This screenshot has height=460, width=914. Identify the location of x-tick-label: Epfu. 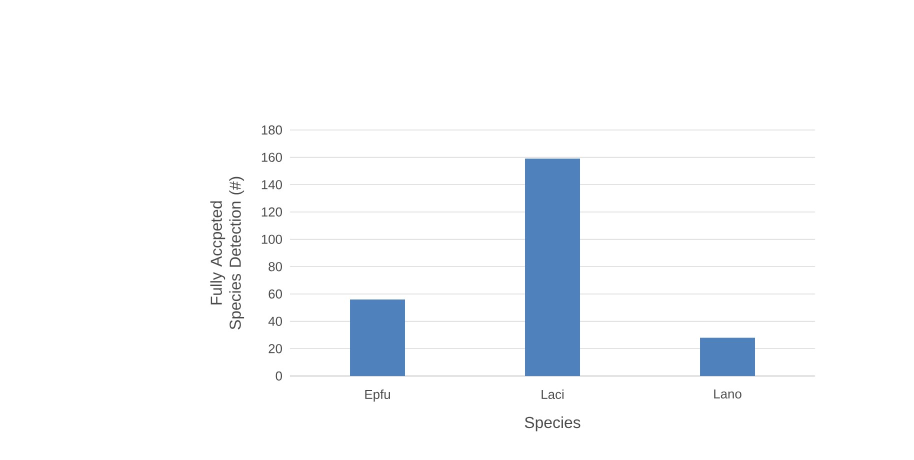
(377, 396).